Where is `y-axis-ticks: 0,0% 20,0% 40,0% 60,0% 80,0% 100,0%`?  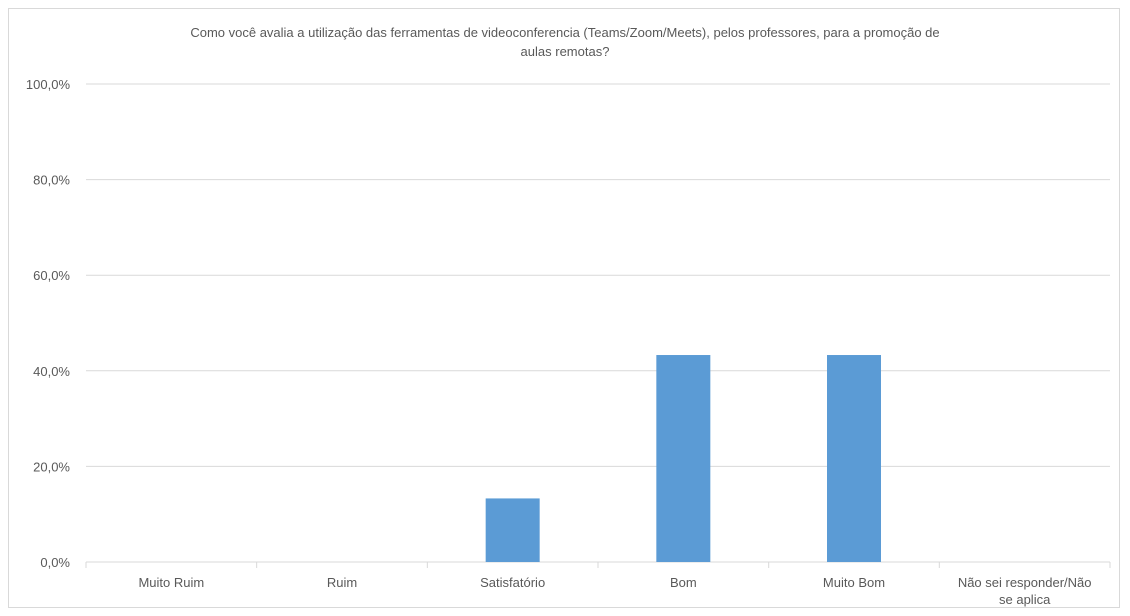
y-axis-ticks: 0,0% 20,0% 40,0% 60,0% 80,0% 100,0% is located at coordinates (48, 323).